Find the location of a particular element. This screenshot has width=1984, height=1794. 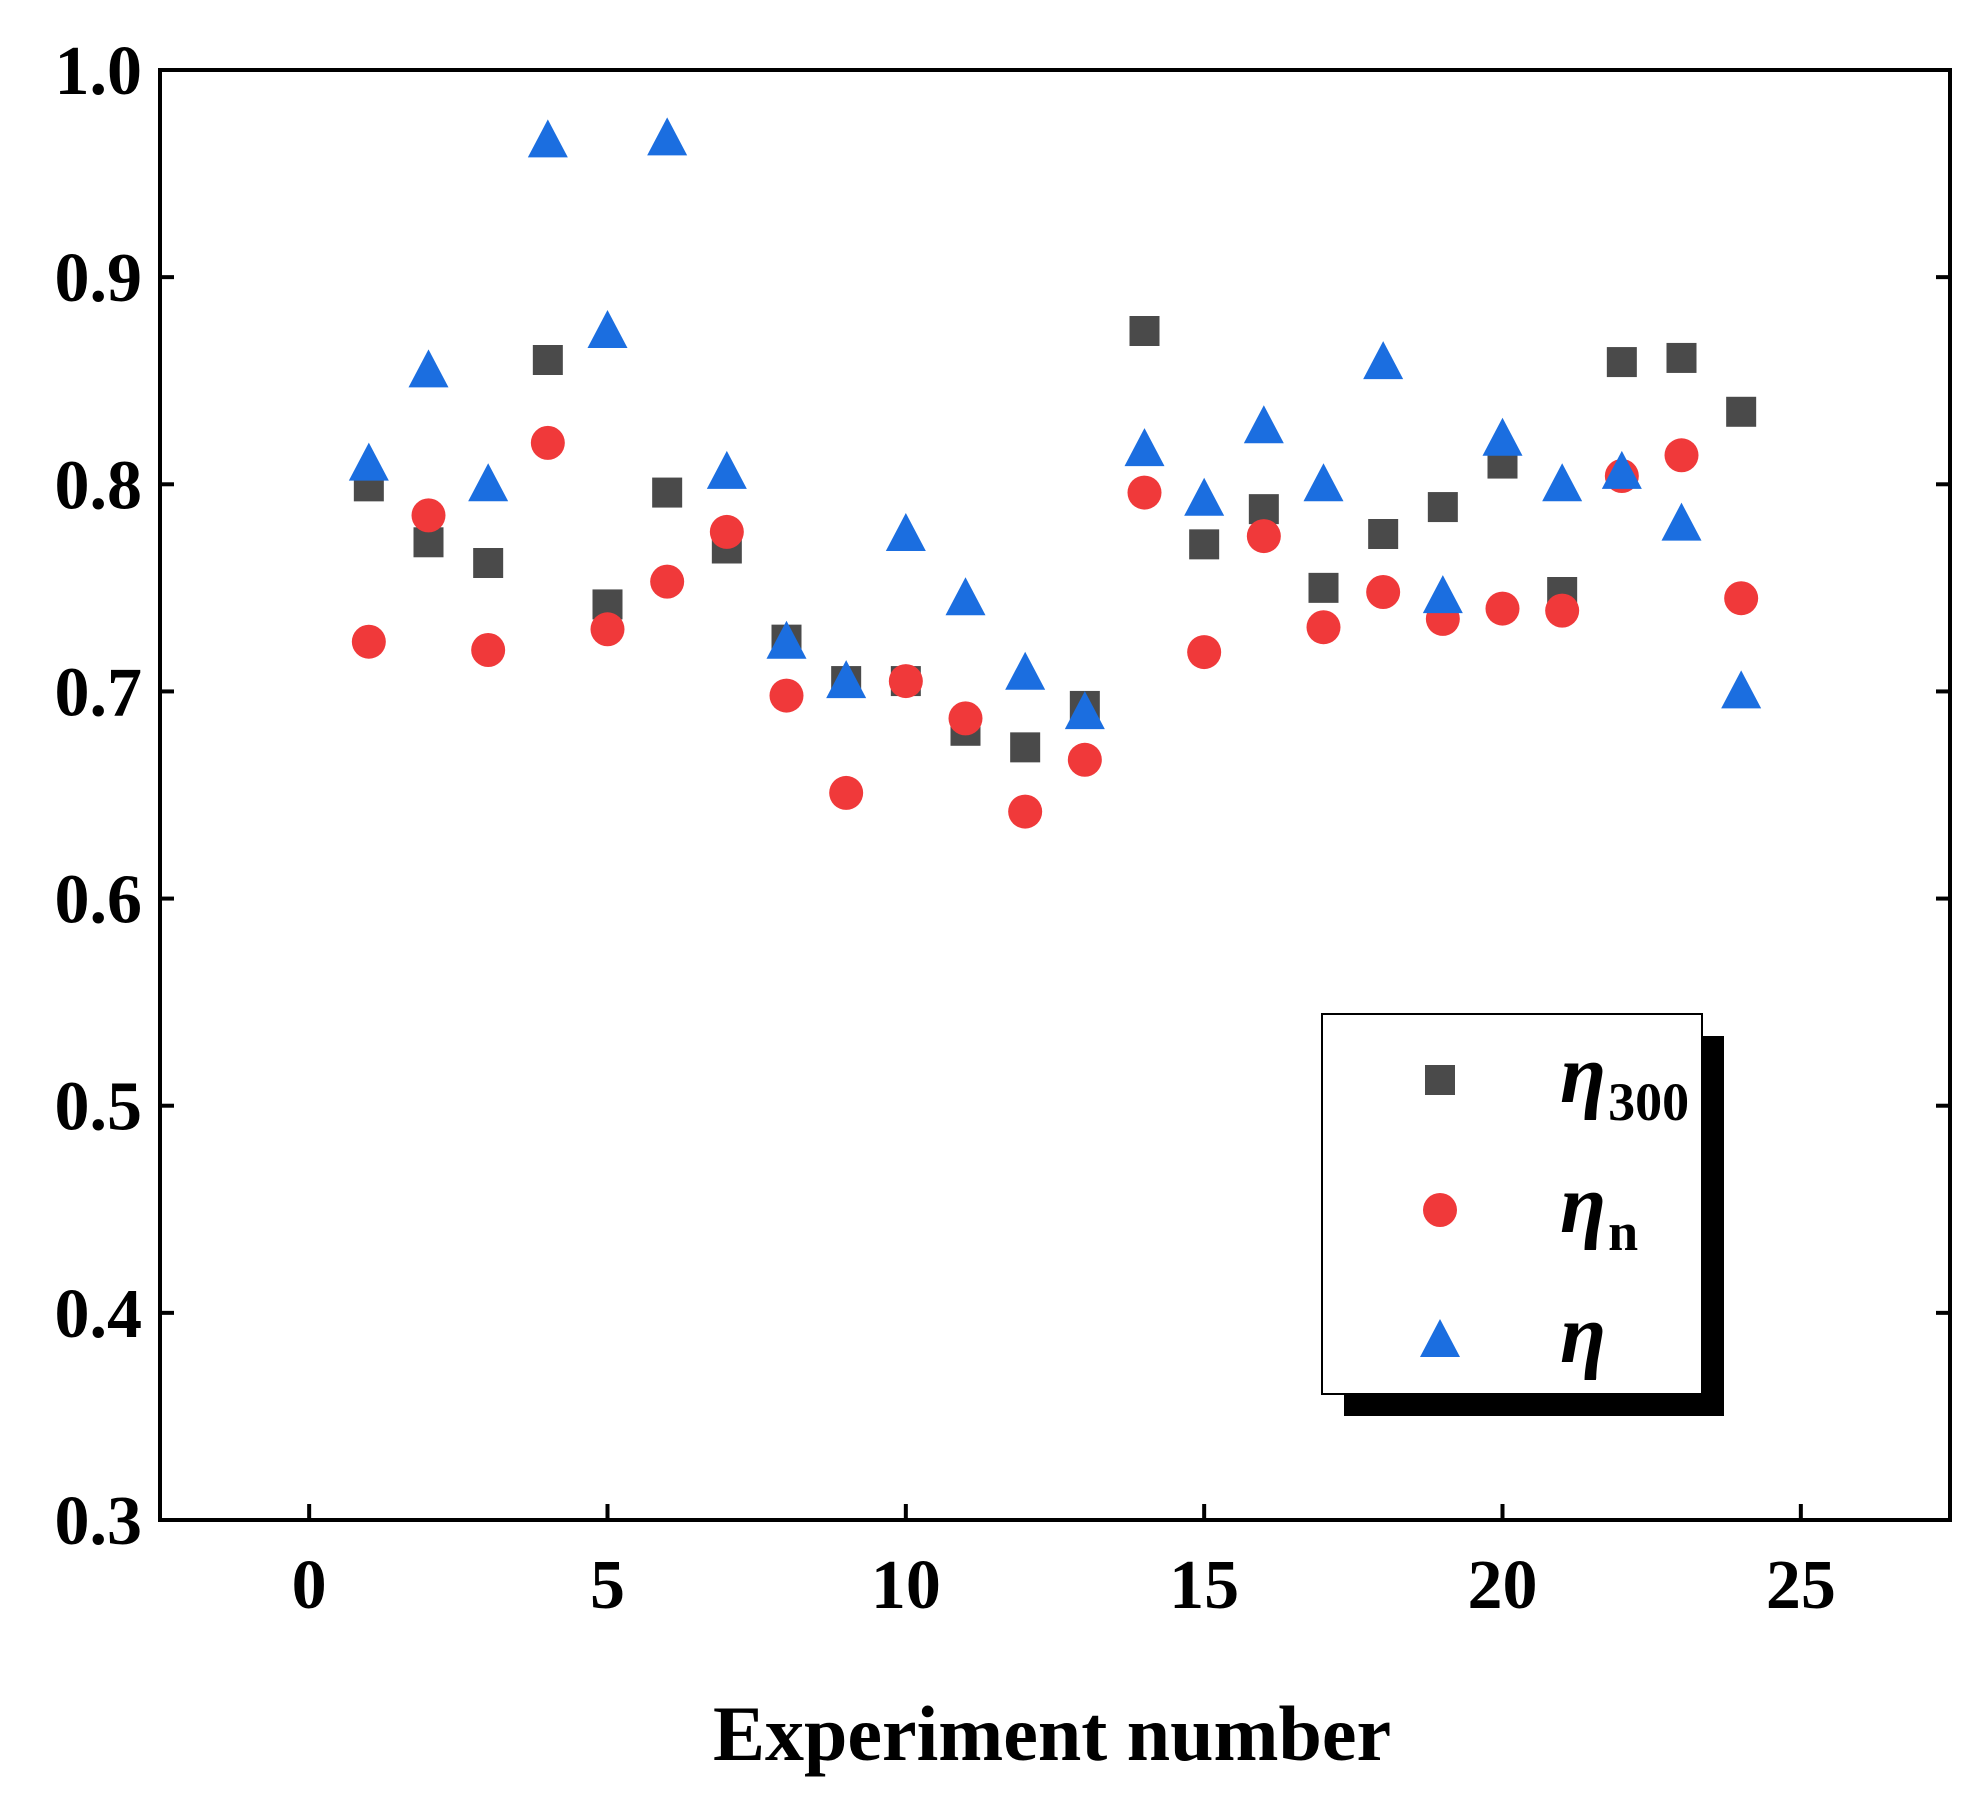

legend-label-circle: ηn is located at coordinates (1599, 1210).